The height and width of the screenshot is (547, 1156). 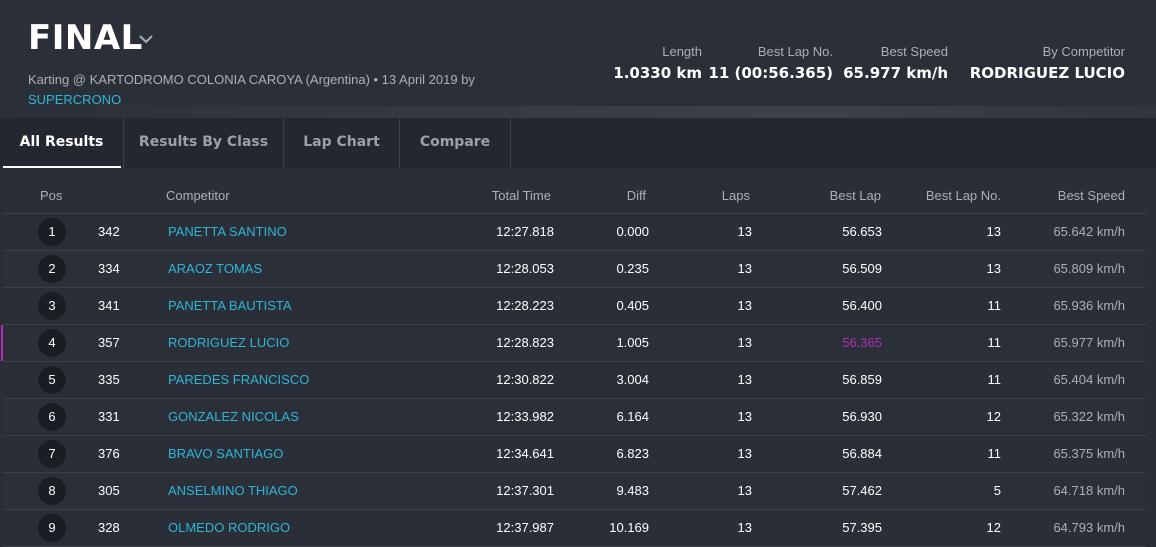 I want to click on kart-number: 334, so click(x=109, y=268).